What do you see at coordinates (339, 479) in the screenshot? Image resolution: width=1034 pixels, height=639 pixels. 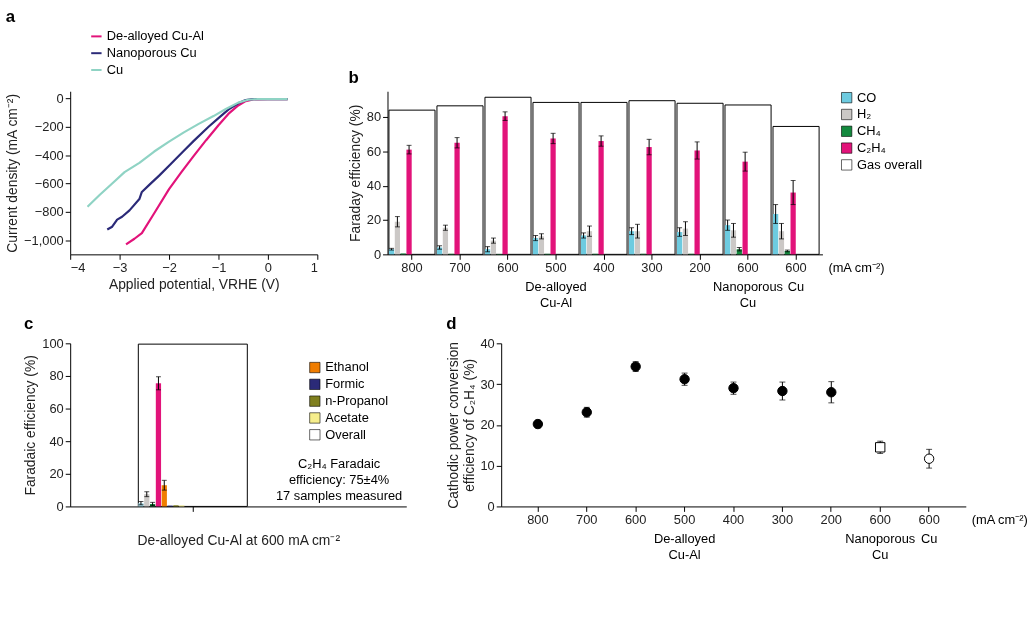 I see `annotation: efficiency: 75±4%` at bounding box center [339, 479].